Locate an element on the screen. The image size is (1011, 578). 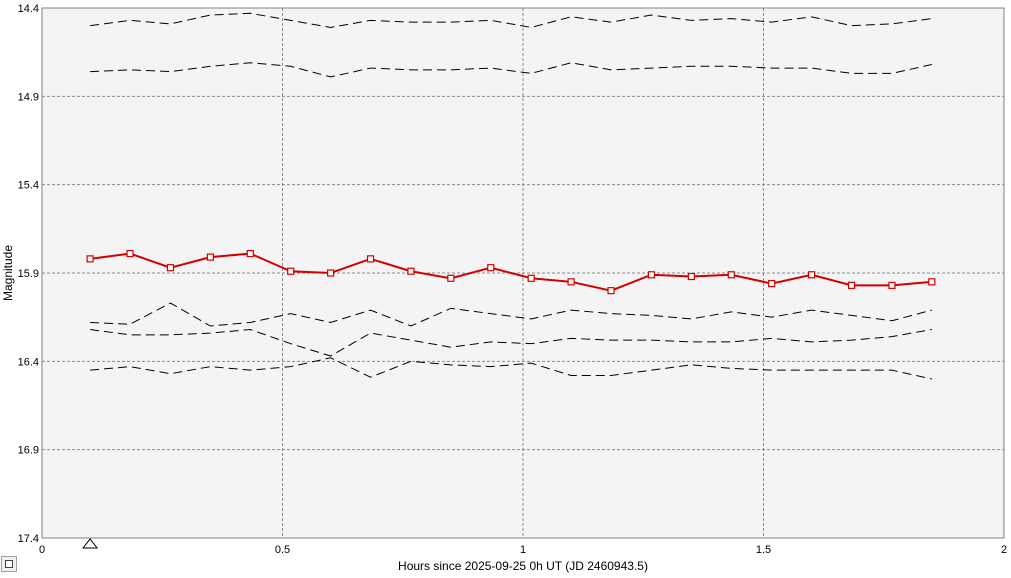
square-icon is located at coordinates (9, 564).